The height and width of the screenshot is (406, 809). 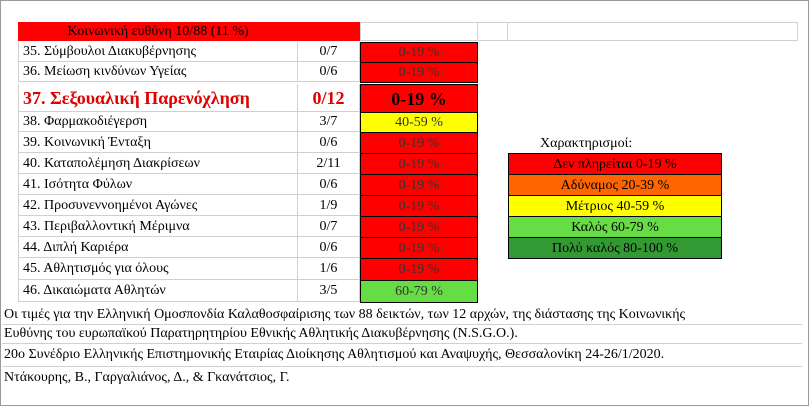 What do you see at coordinates (329, 98) in the screenshot?
I see `indicator-score: 0/12` at bounding box center [329, 98].